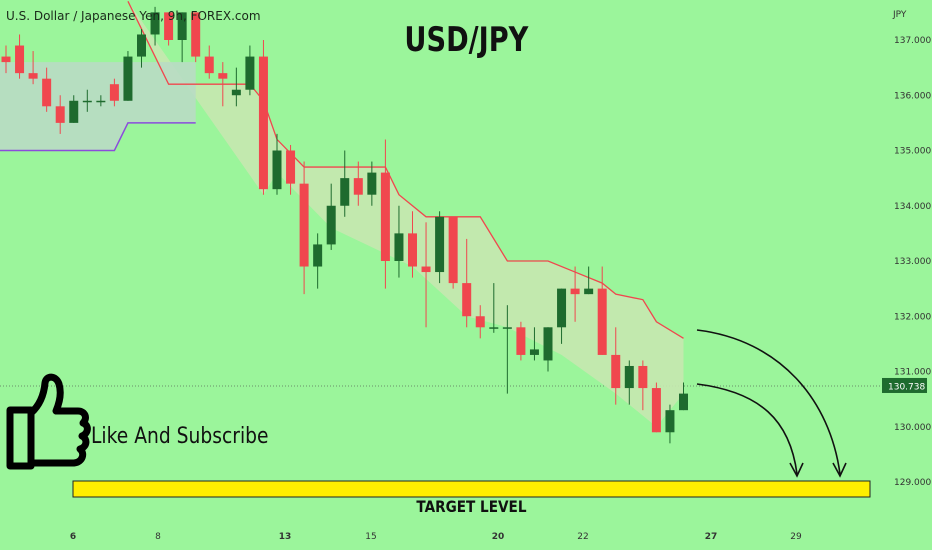  Describe the element at coordinates (73, 537) in the screenshot. I see `time-tick-label: 6` at that location.